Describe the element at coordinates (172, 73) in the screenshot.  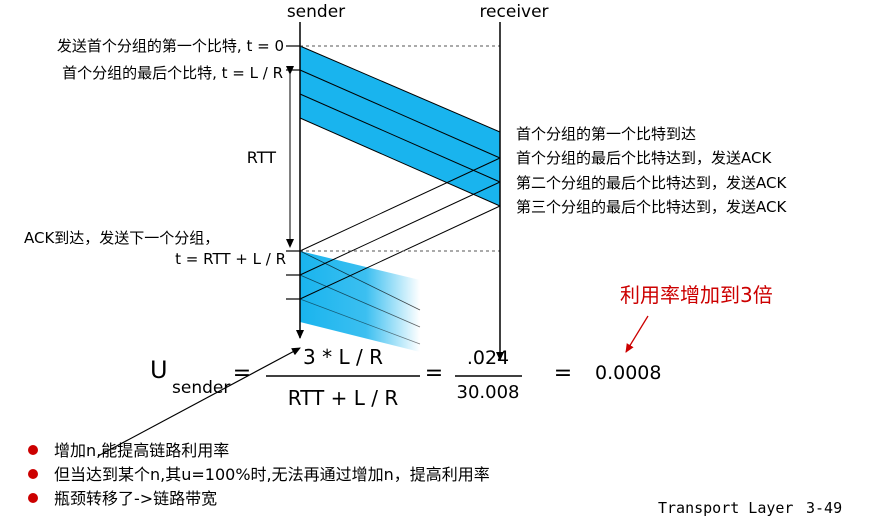
I see `last-bit-label: 首个分组的最后个比特, t = L / R` at that location.